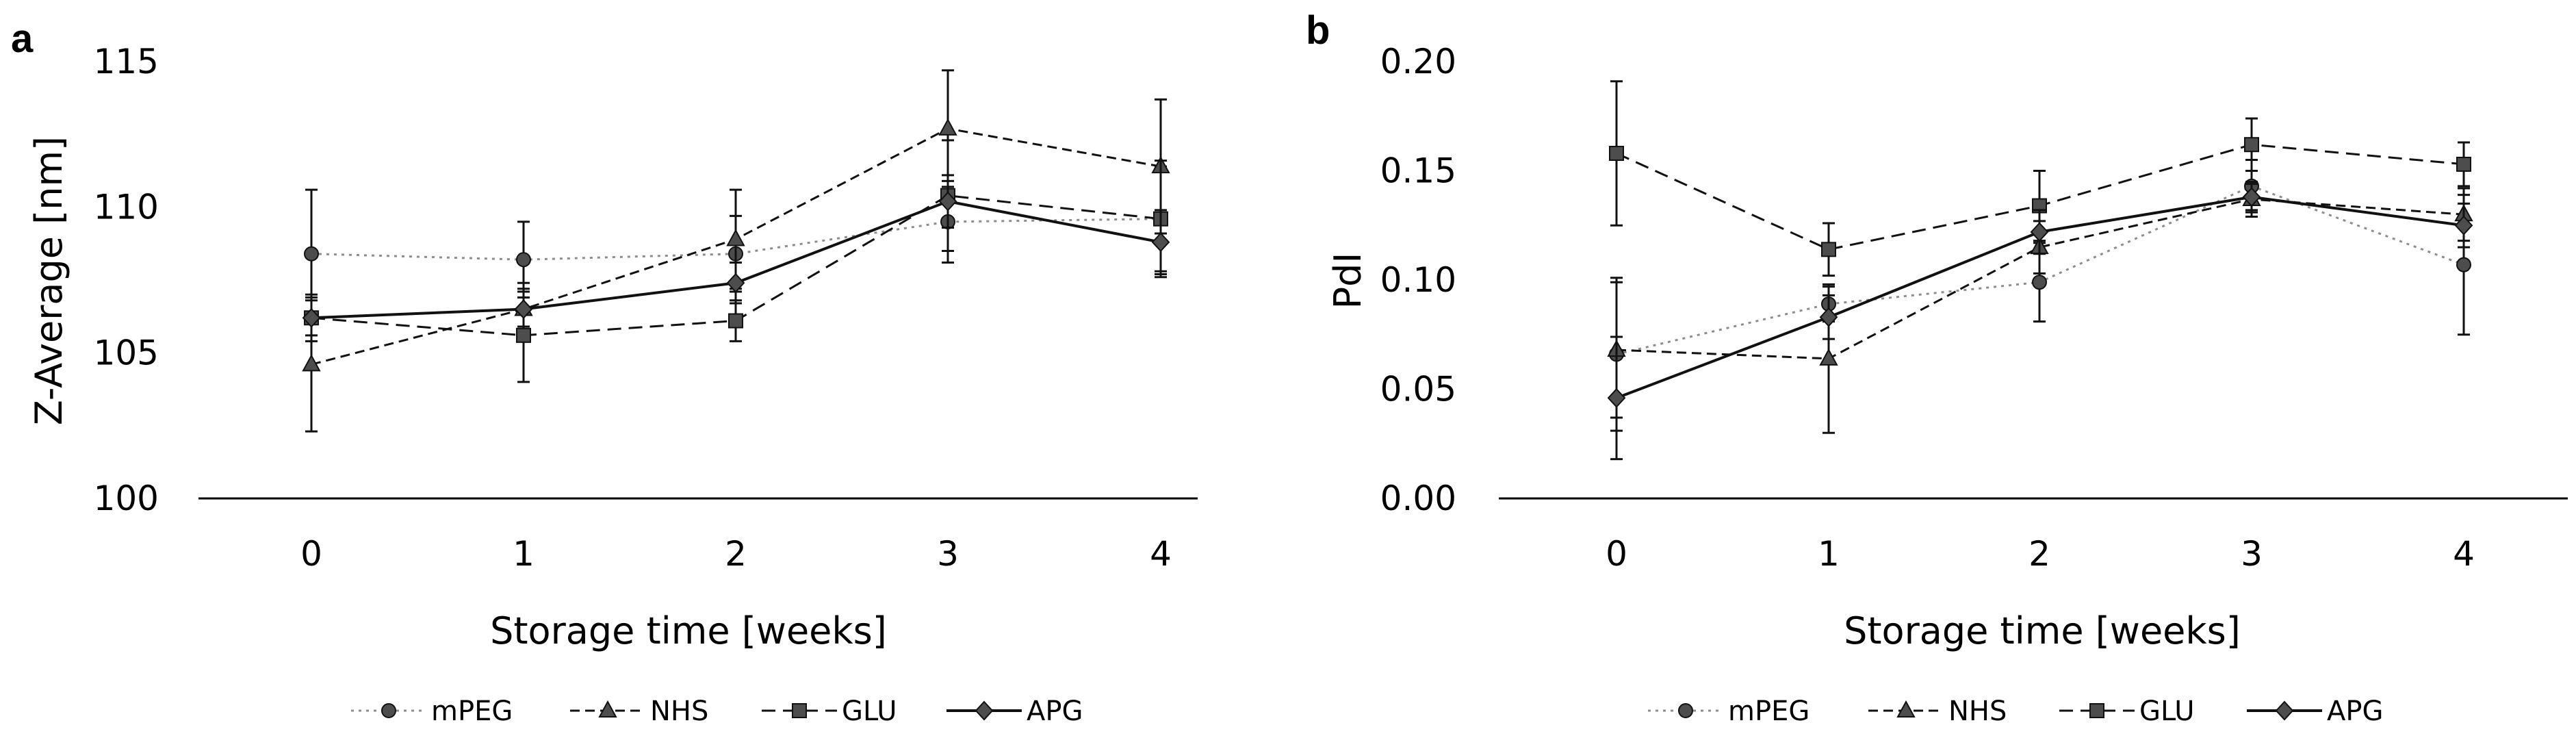 Image resolution: width=2576 pixels, height=736 pixels. Describe the element at coordinates (1418, 62) in the screenshot. I see `y-tick-label-4: 0.20` at that location.